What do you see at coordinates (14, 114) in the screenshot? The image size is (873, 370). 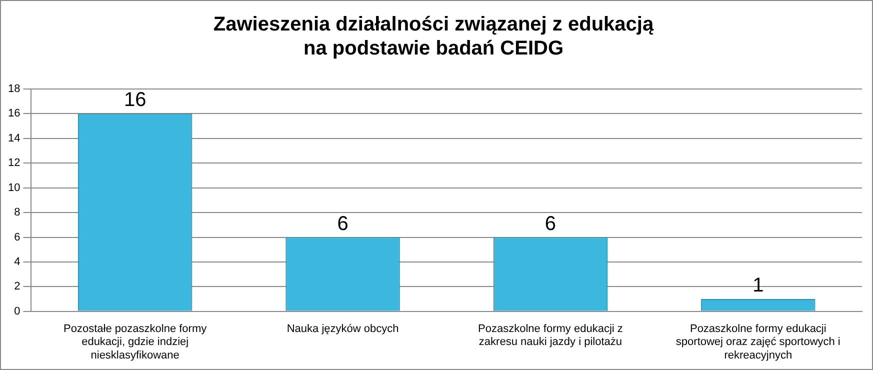 I see `y-tick-label: 16` at bounding box center [14, 114].